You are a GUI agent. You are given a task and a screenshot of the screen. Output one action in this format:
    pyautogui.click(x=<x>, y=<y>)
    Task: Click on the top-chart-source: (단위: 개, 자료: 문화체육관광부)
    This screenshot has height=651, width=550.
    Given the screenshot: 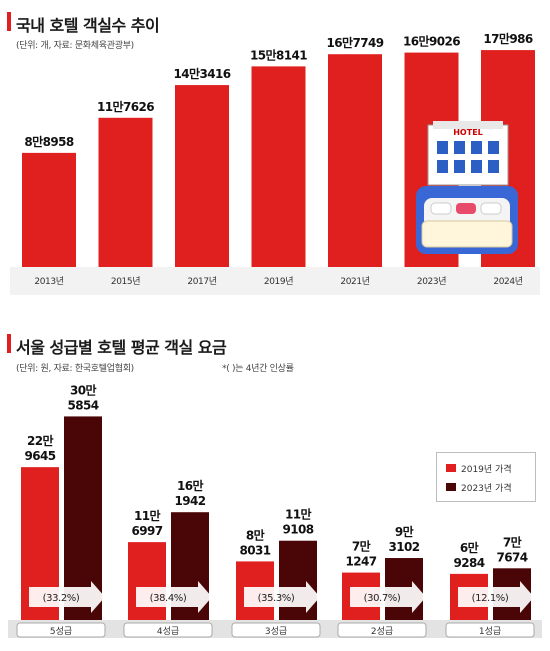 What is the action you would take?
    pyautogui.click(x=75, y=46)
    